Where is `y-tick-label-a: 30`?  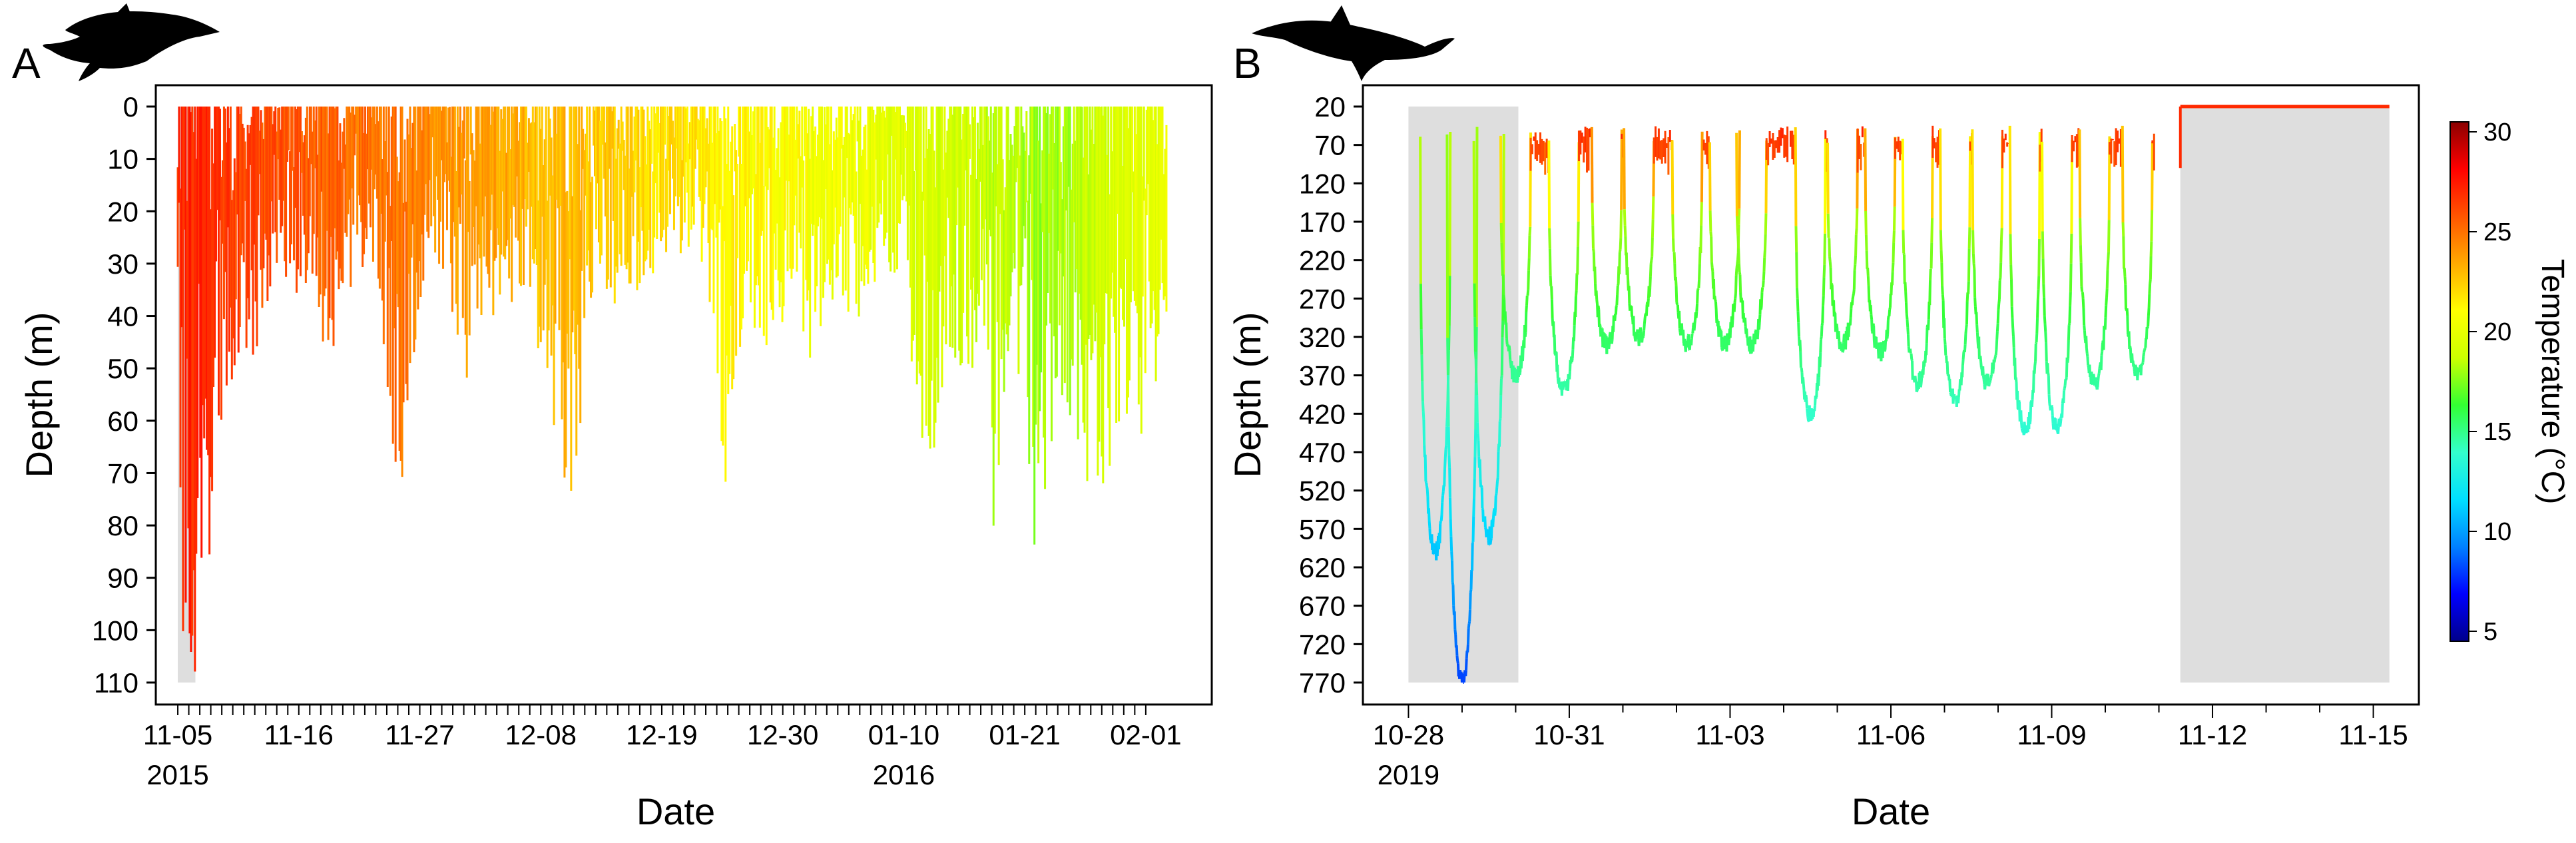
y-tick-label-a: 30 is located at coordinates (123, 264).